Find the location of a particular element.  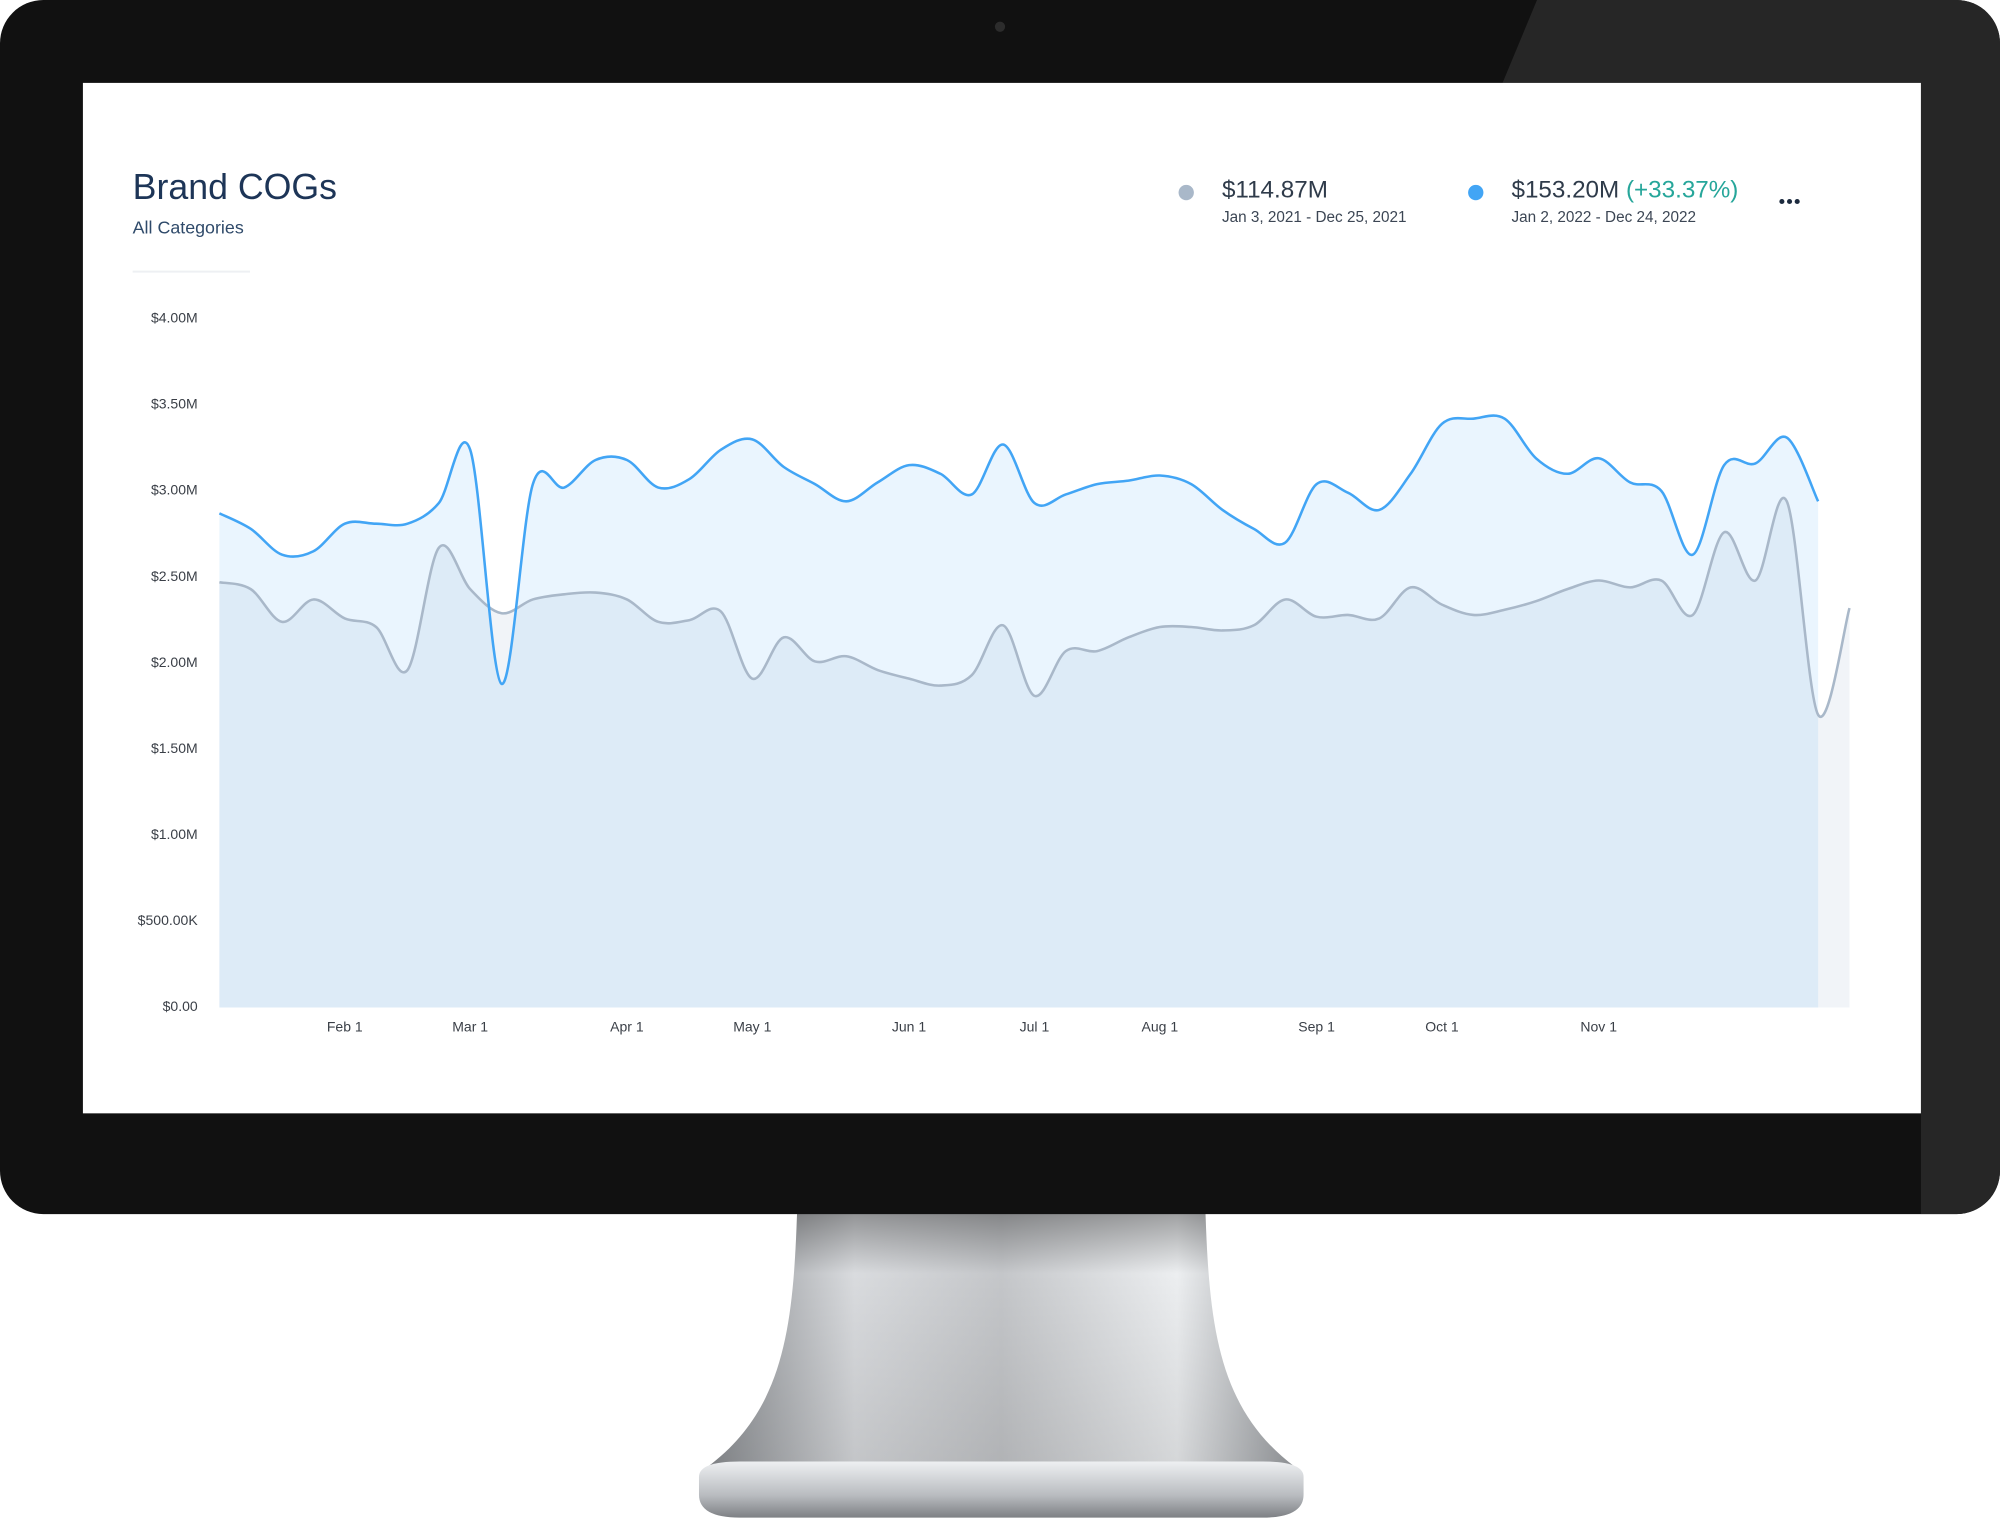

y-tick-label: $3.50M is located at coordinates (174, 404).